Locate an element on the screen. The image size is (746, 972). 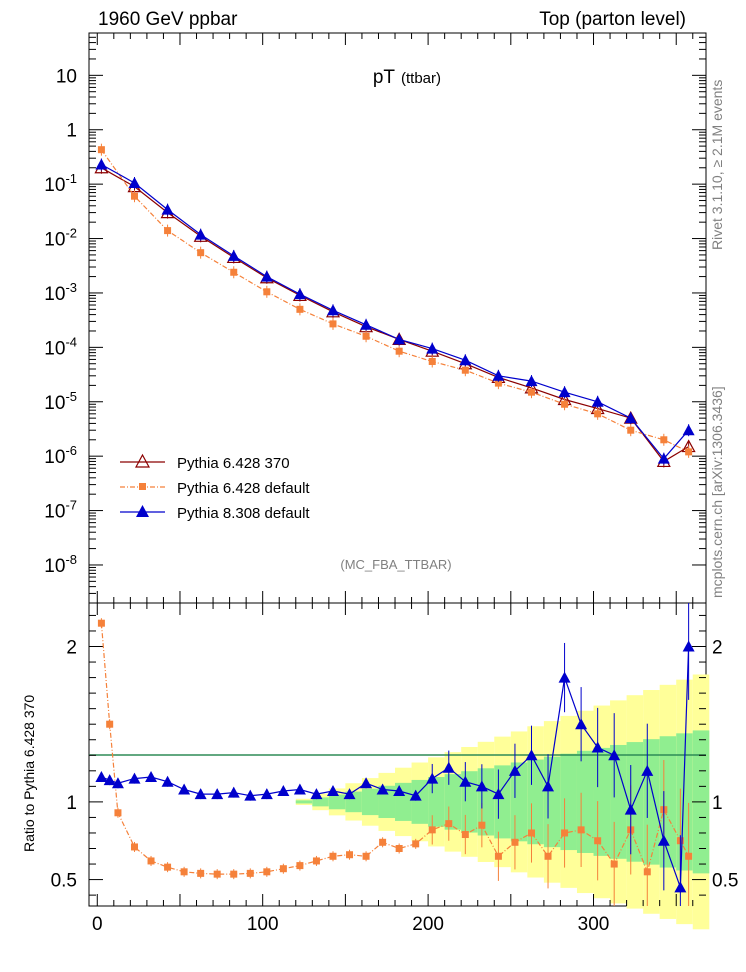
ratio-xtick-label: 0 is located at coordinates (97, 924).